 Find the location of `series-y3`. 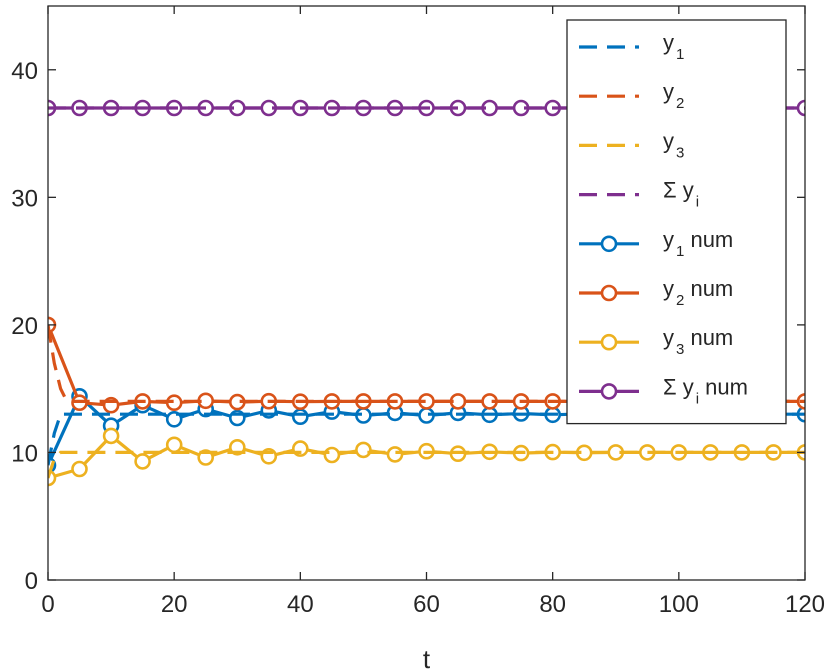

series-y3 is located at coordinates (426, 464).